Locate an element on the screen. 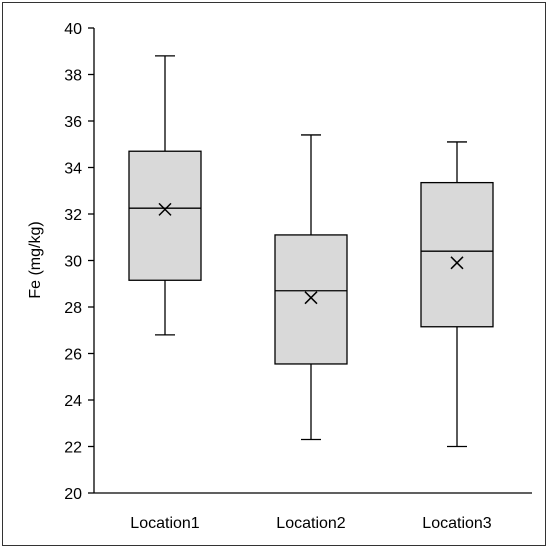 Image resolution: width=550 pixels, height=550 pixels. x-category-label: Location1 is located at coordinates (164, 523).